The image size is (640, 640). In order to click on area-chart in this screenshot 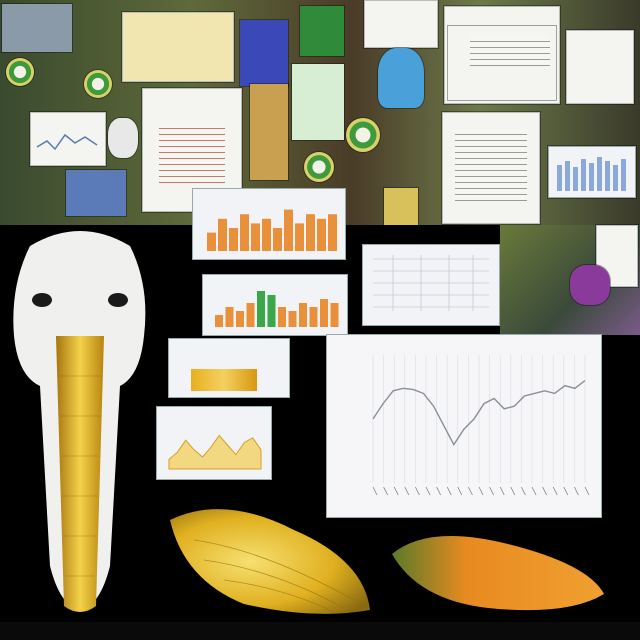, I will do `click(215, 452)`.